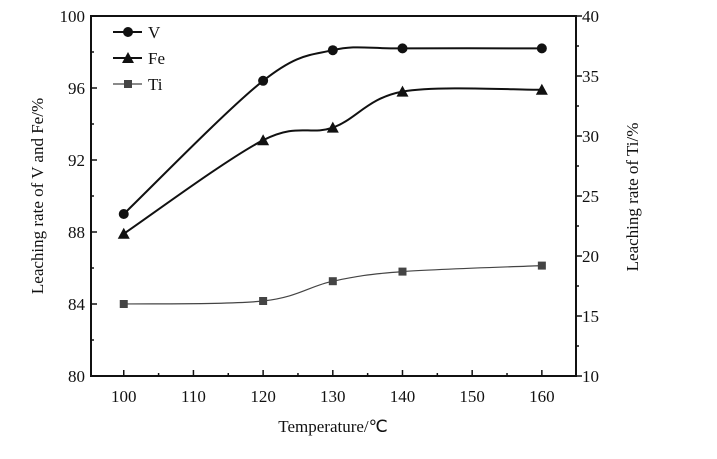  What do you see at coordinates (77, 304) in the screenshot?
I see `y-tick-label: 84` at bounding box center [77, 304].